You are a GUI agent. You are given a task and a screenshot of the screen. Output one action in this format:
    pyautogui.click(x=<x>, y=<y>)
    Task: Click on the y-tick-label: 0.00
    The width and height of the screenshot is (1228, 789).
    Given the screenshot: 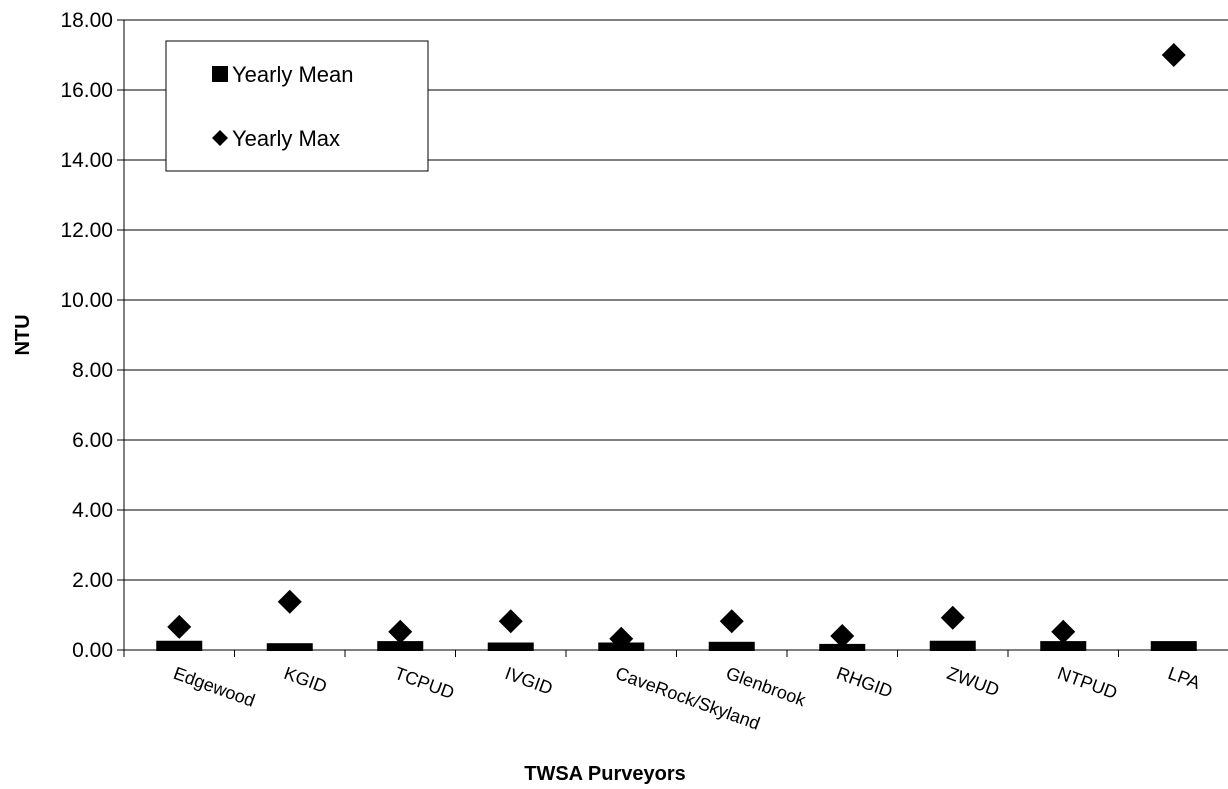 What is the action you would take?
    pyautogui.click(x=92, y=650)
    